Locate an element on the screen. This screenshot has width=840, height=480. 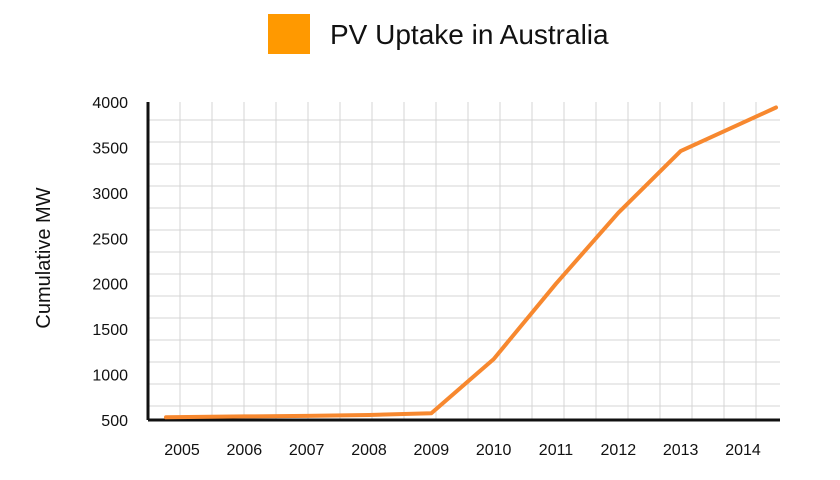
y-tick-label: 3500 is located at coordinates (110, 148).